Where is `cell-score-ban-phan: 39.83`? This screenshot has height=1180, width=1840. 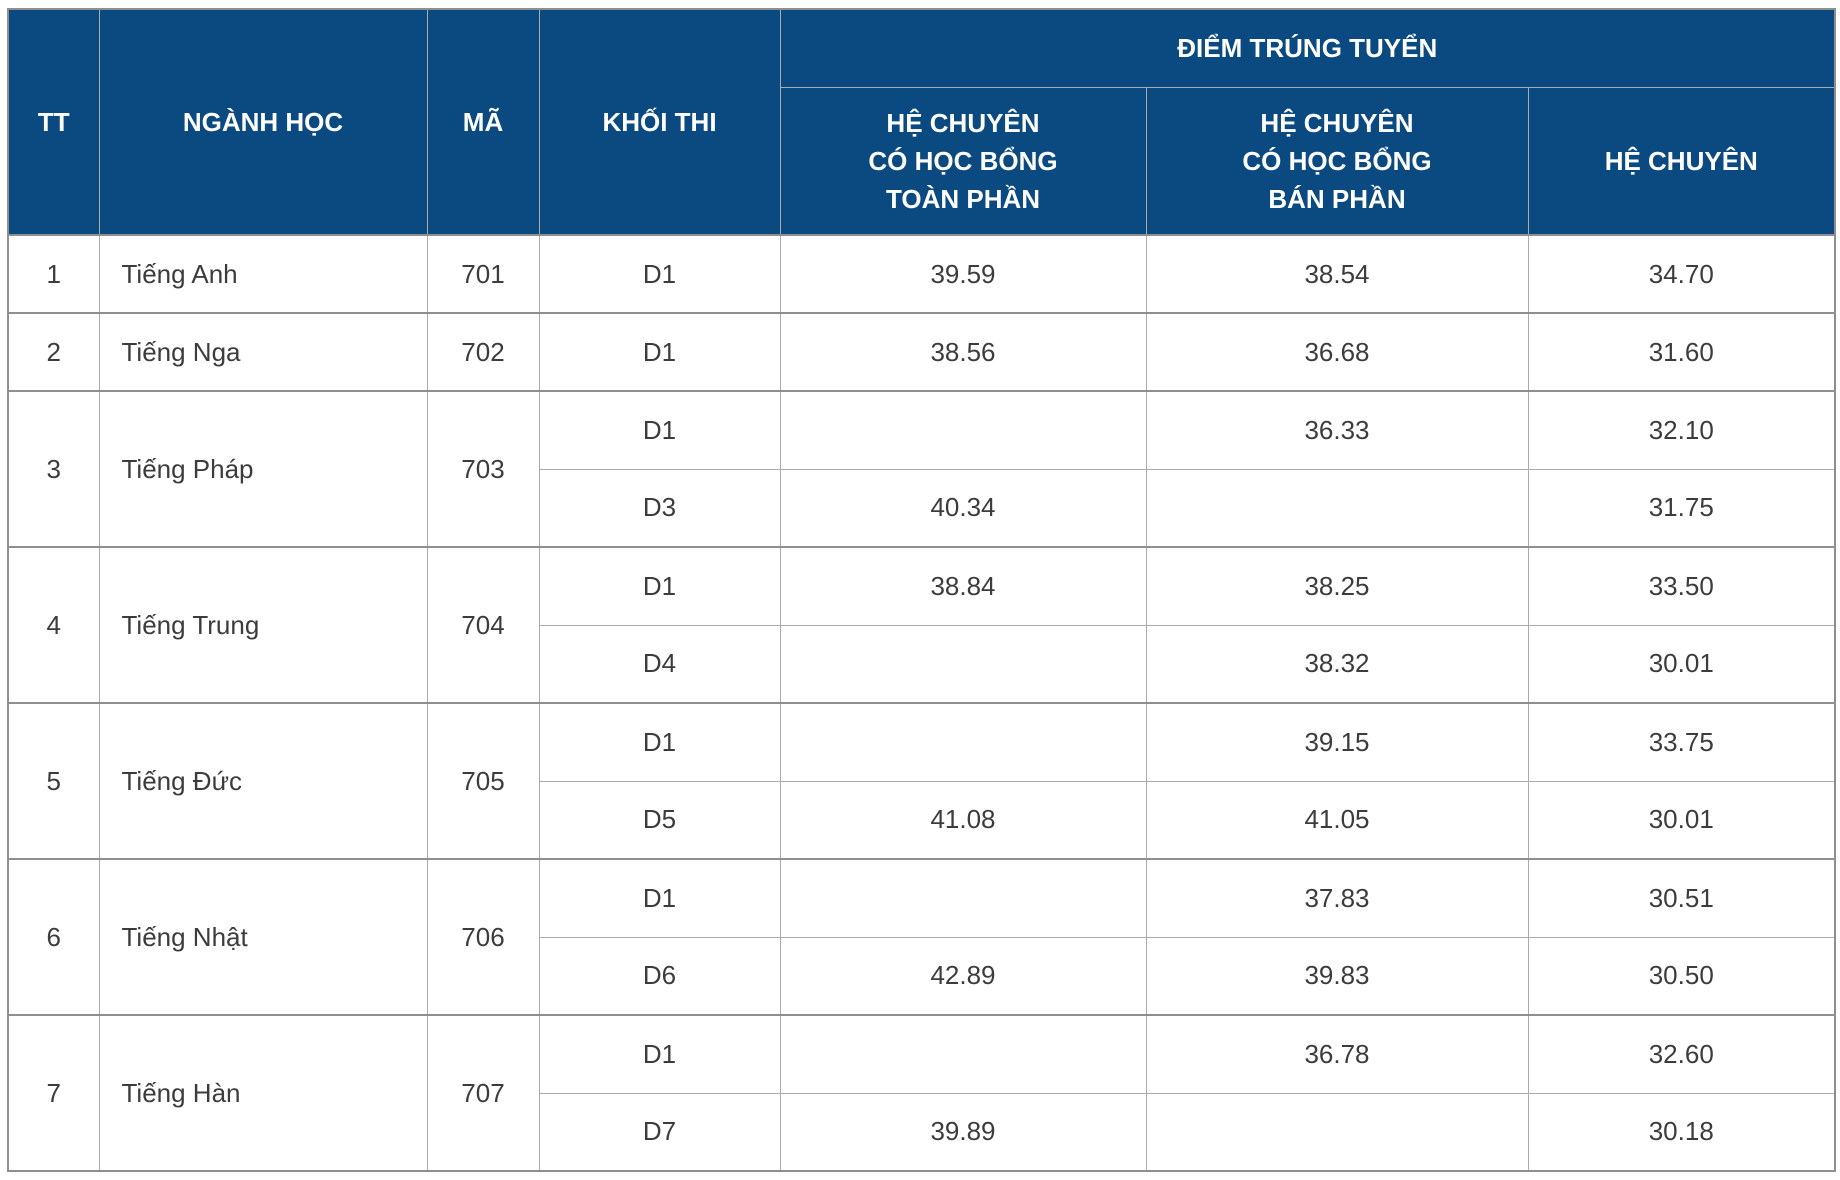 cell-score-ban-phan: 39.83 is located at coordinates (1337, 976).